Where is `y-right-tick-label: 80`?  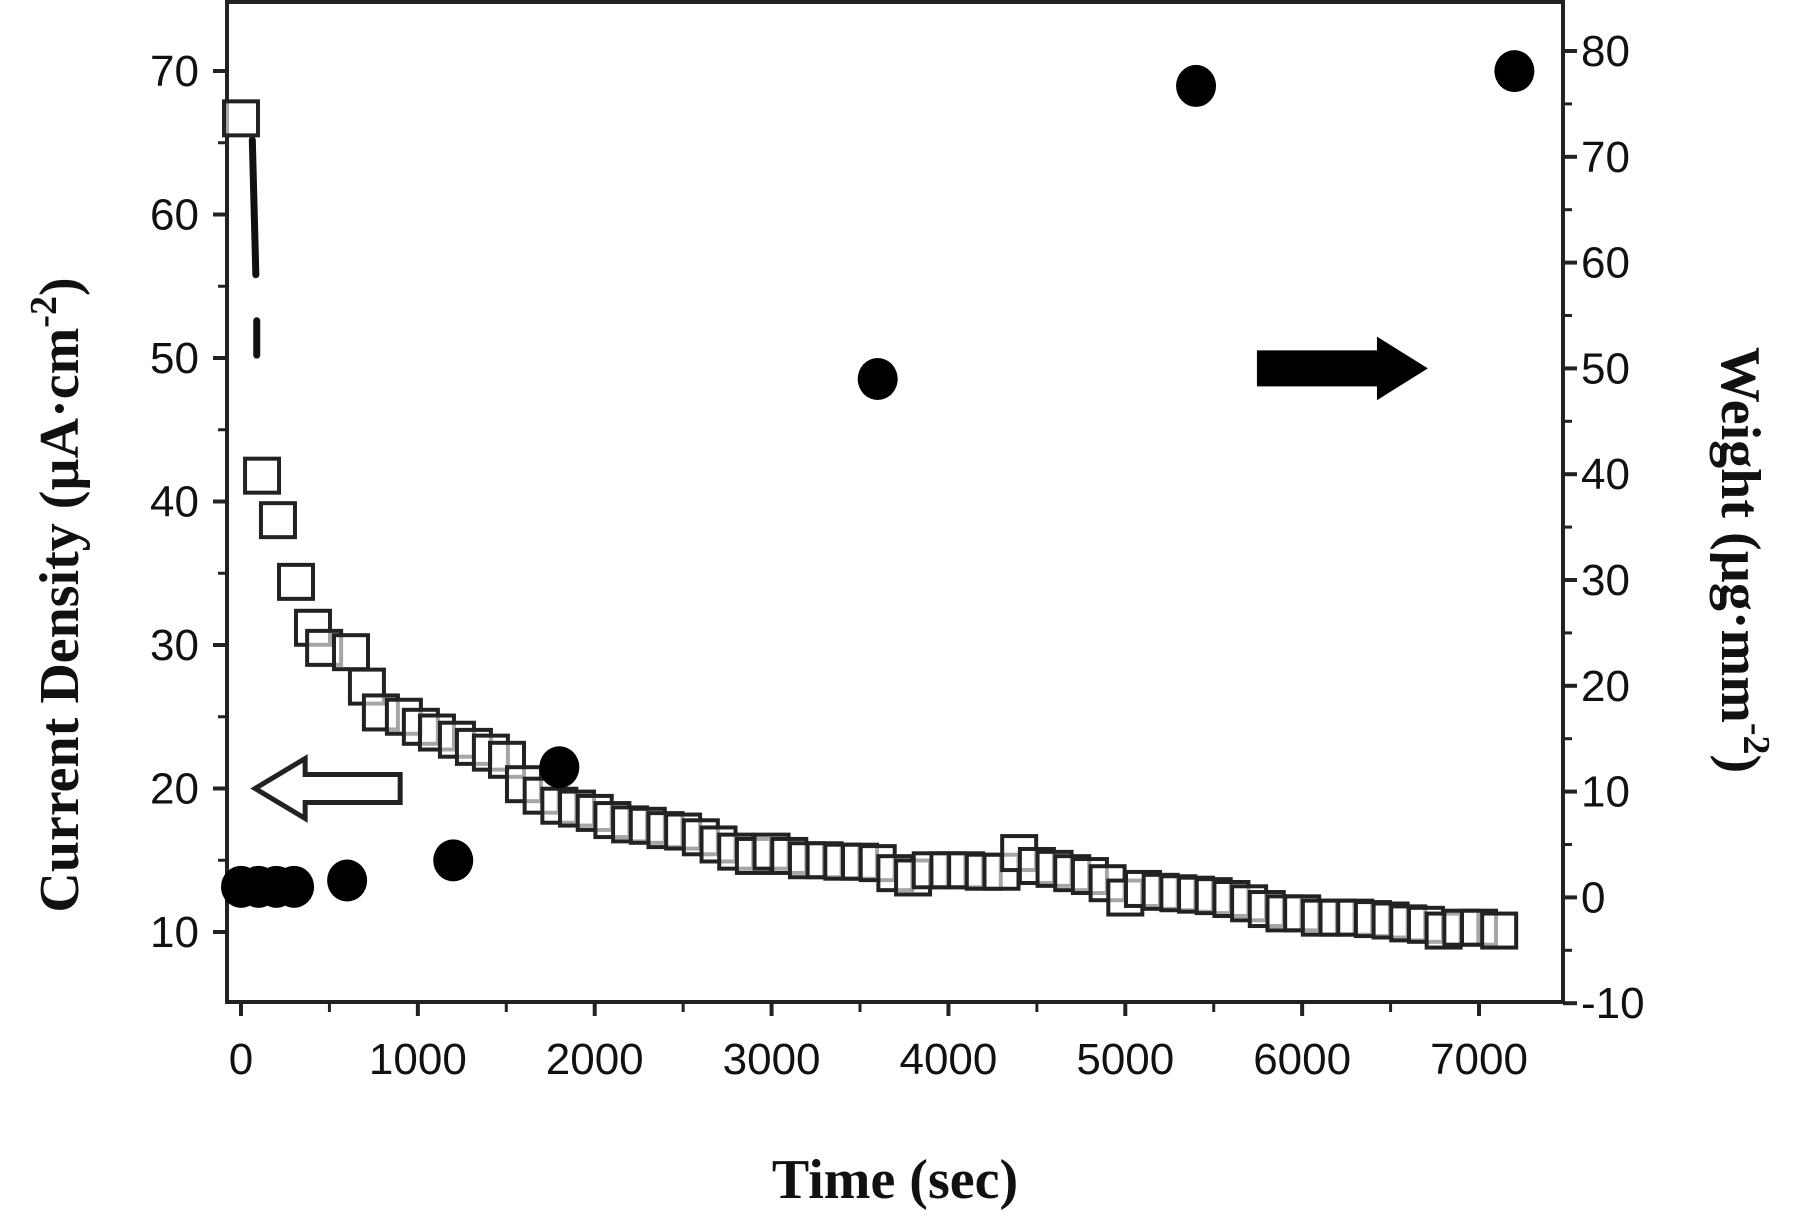 y-right-tick-label: 80 is located at coordinates (1605, 51).